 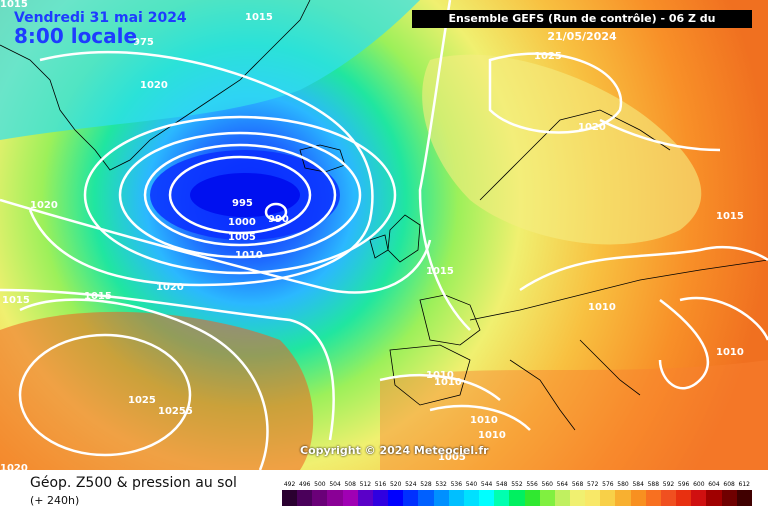 What do you see at coordinates (502, 484) in the screenshot?
I see `legend-value: 548` at bounding box center [502, 484].